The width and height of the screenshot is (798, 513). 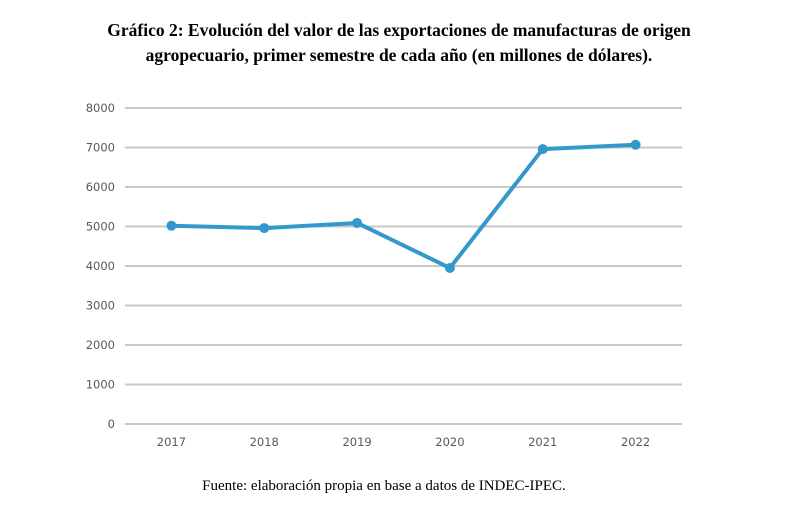 What do you see at coordinates (100, 385) in the screenshot?
I see `y-tick-label: 1000` at bounding box center [100, 385].